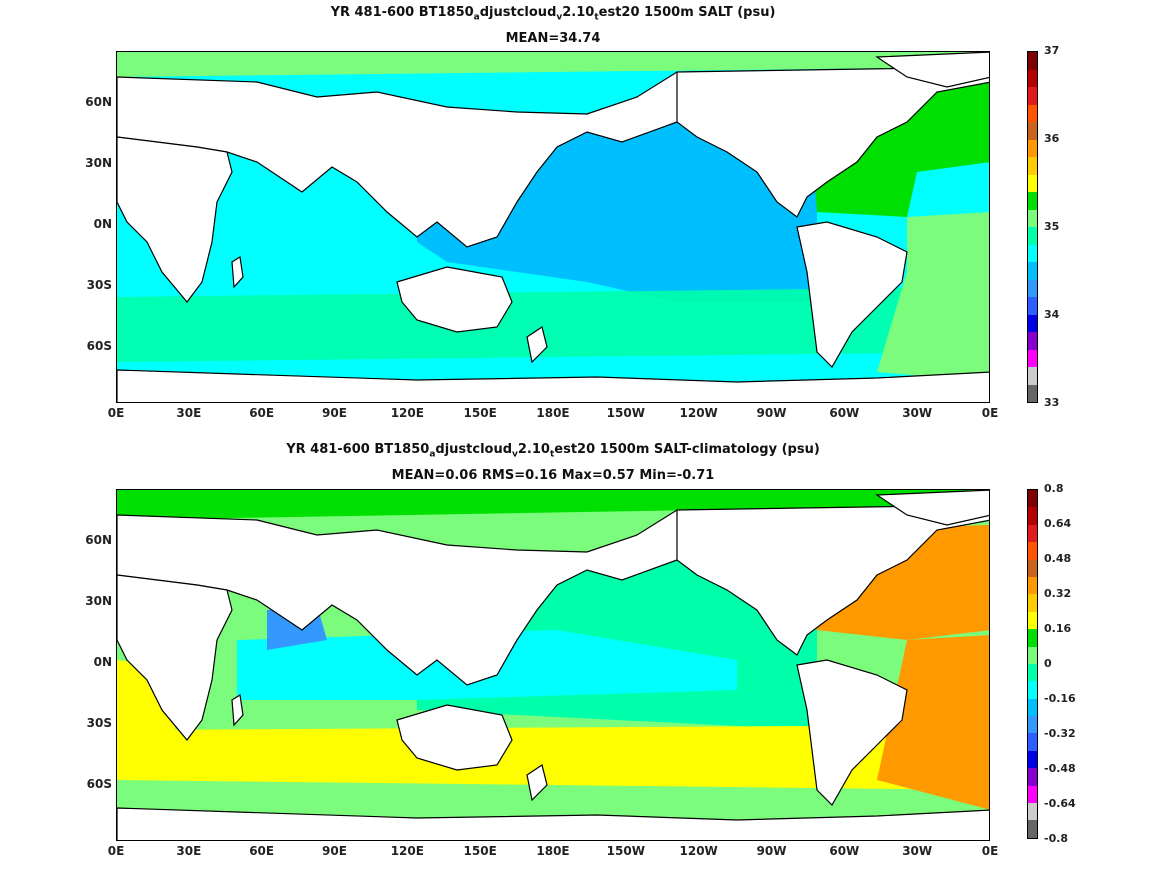 Image resolution: width=1167 pixels, height=875 pixels. What do you see at coordinates (1058, 628) in the screenshot?
I see `colorbar-label: 0.16` at bounding box center [1058, 628].